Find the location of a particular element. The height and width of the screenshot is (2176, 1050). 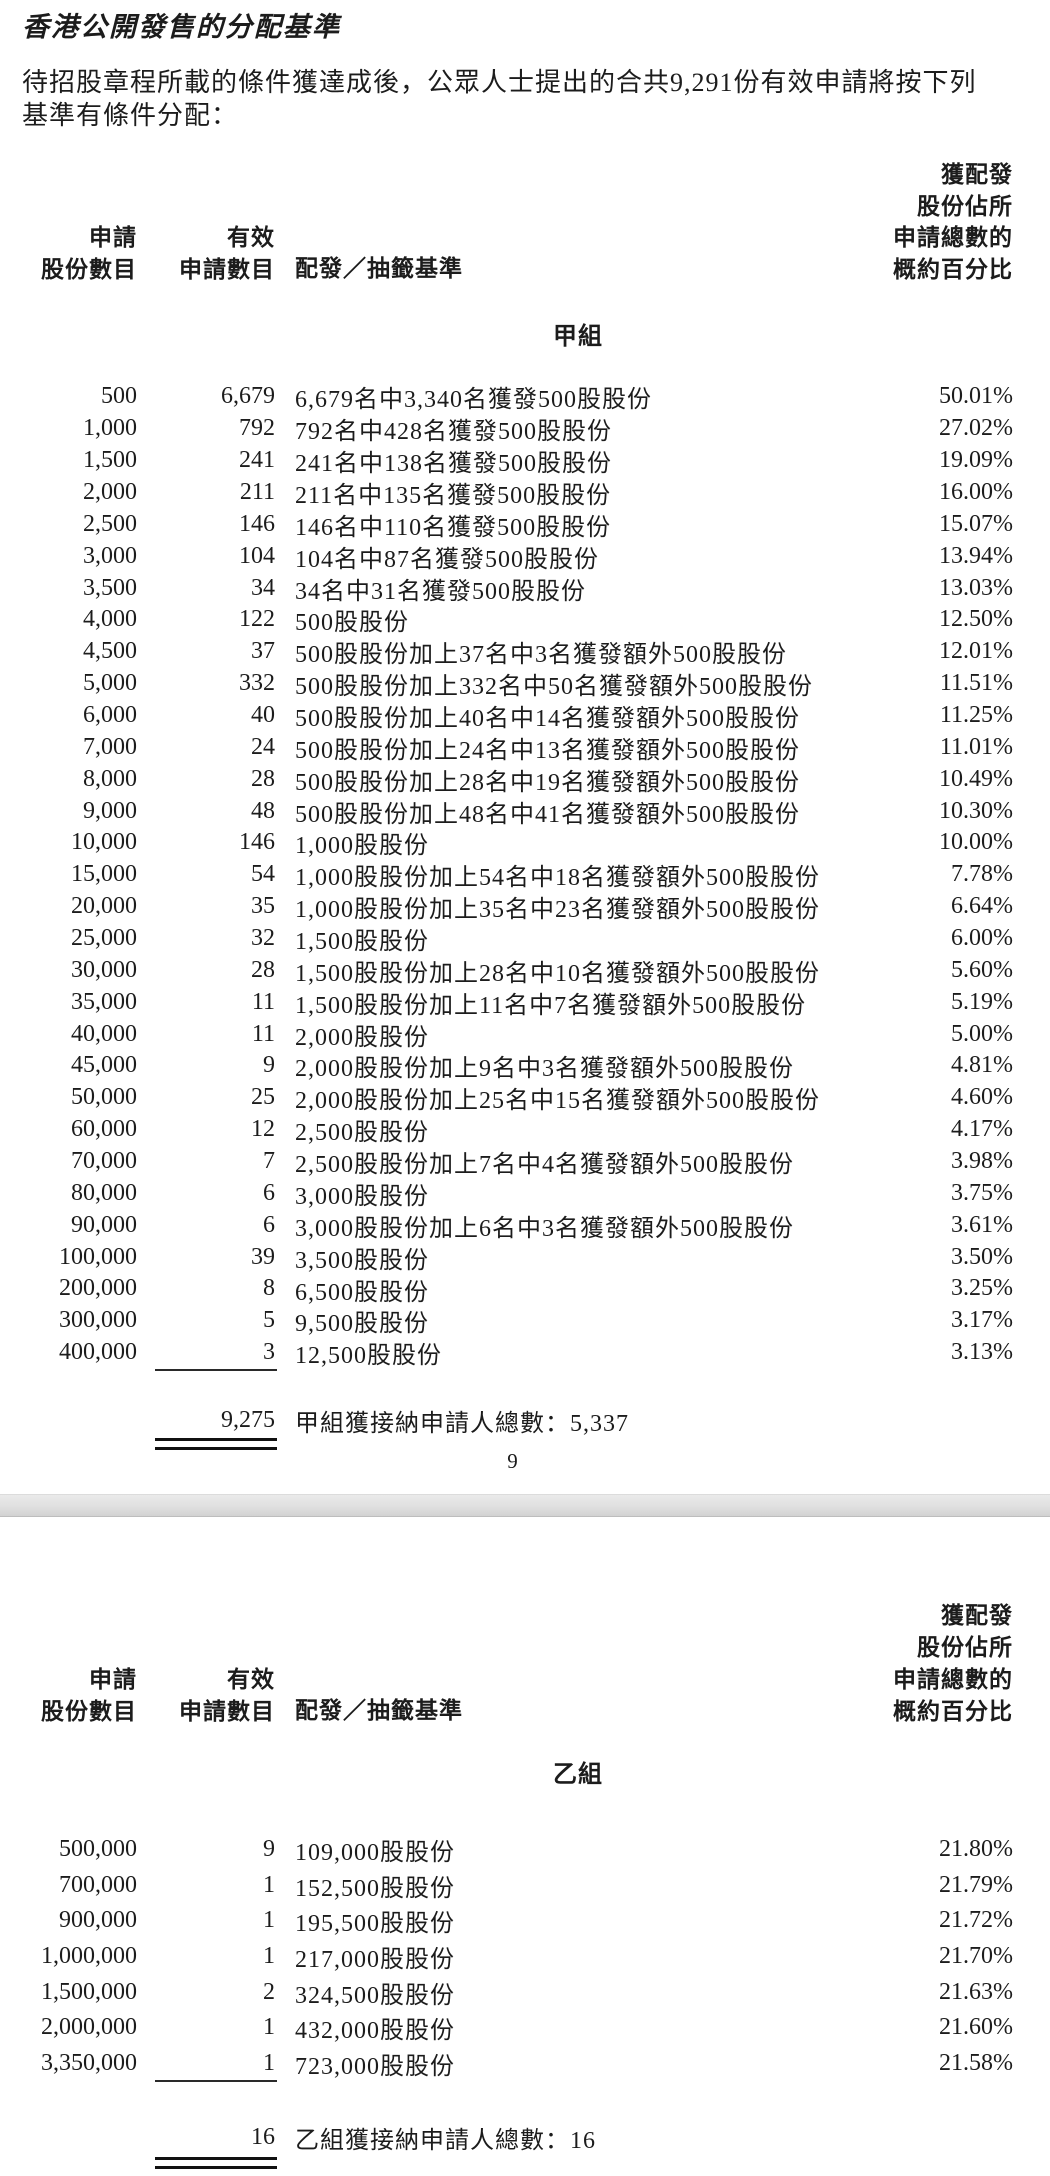

application-shares-cell: 50,000 is located at coordinates (104, 1097).